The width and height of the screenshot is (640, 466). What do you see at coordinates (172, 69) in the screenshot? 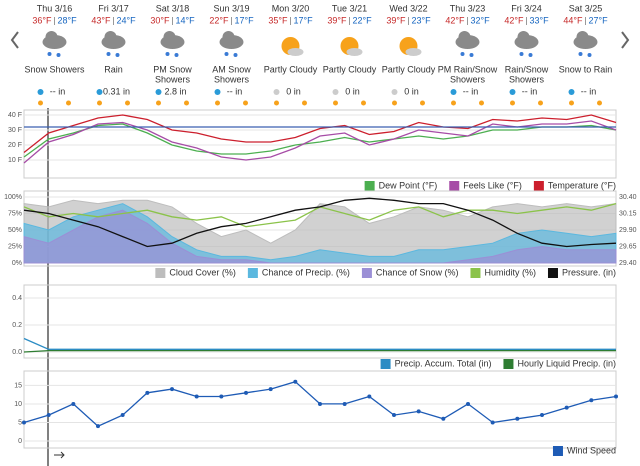
I see `condition: PM Snow` at bounding box center [172, 69].